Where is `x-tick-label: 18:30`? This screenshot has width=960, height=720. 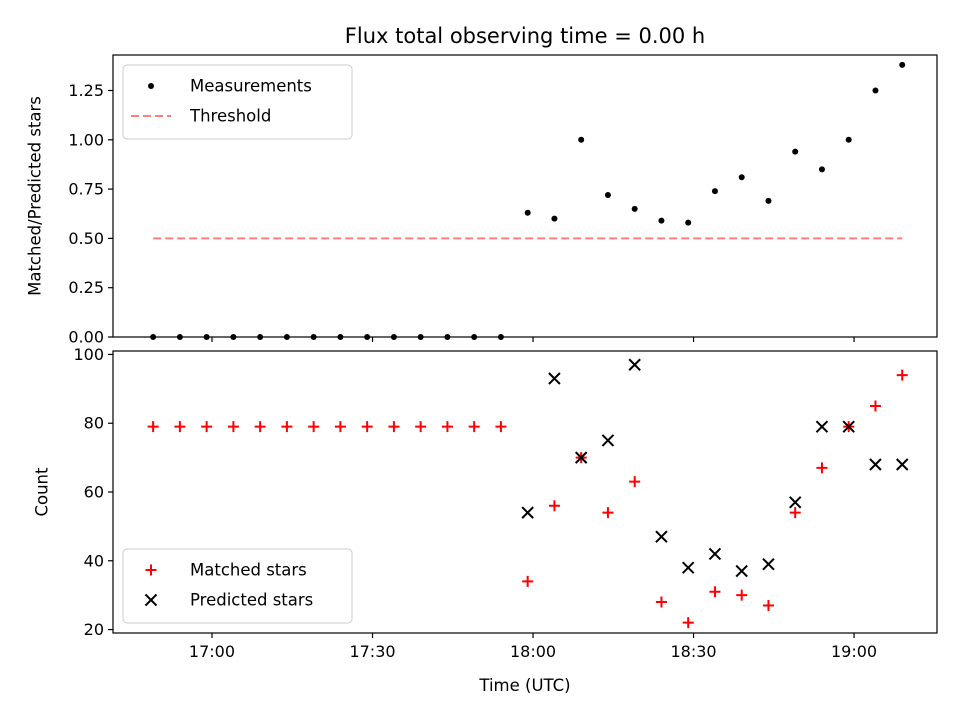 x-tick-label: 18:30 is located at coordinates (693, 651).